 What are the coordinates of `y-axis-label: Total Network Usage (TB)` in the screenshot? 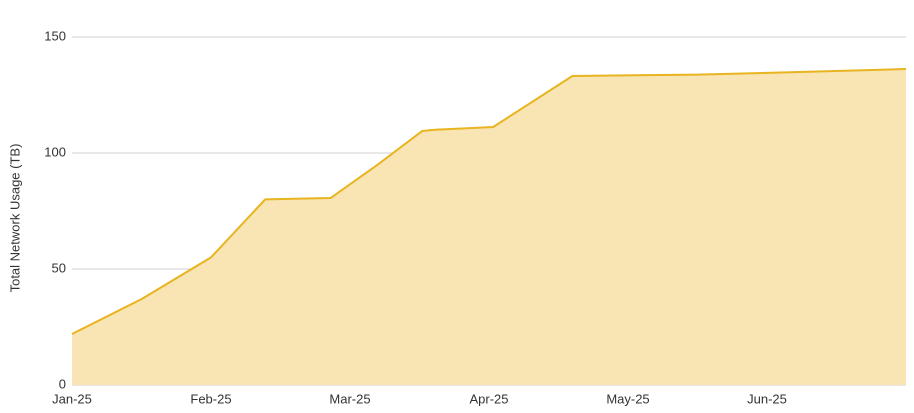 It's located at (14, 218).